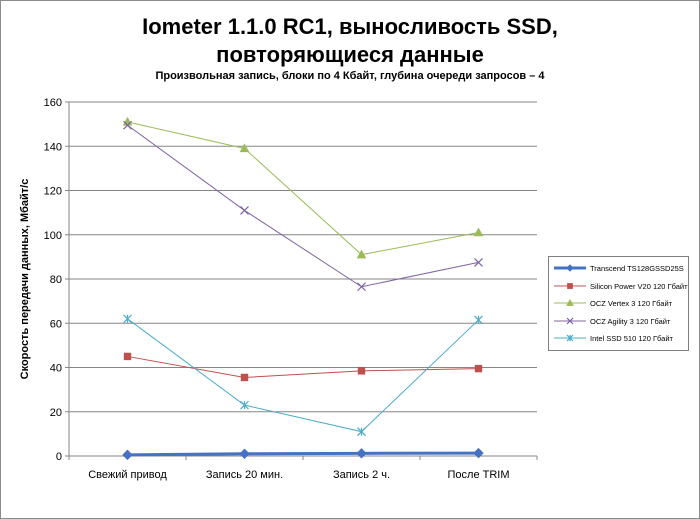 The image size is (700, 519). Describe the element at coordinates (361, 475) in the screenshot. I see `x-tick-label: Запись 2 ч.` at that location.